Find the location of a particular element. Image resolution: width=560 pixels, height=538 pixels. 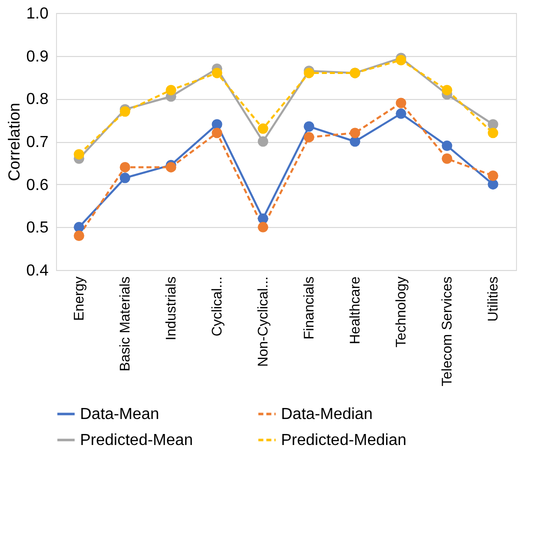

legend-label: Predicted-Mean is located at coordinates (136, 440).